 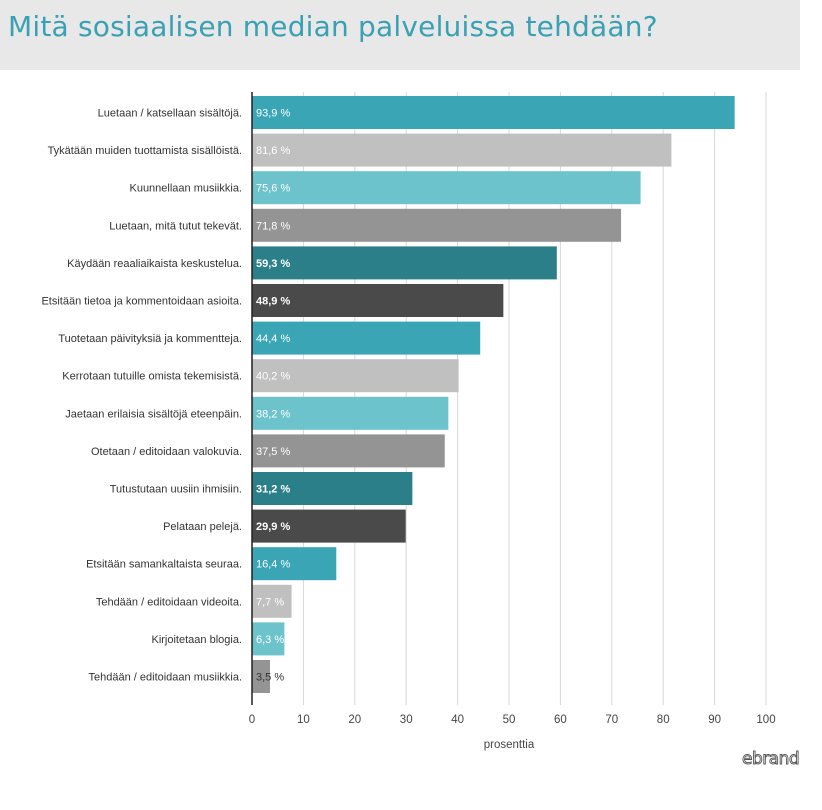 What do you see at coordinates (765, 720) in the screenshot?
I see `x-tick-label: 100` at bounding box center [765, 720].